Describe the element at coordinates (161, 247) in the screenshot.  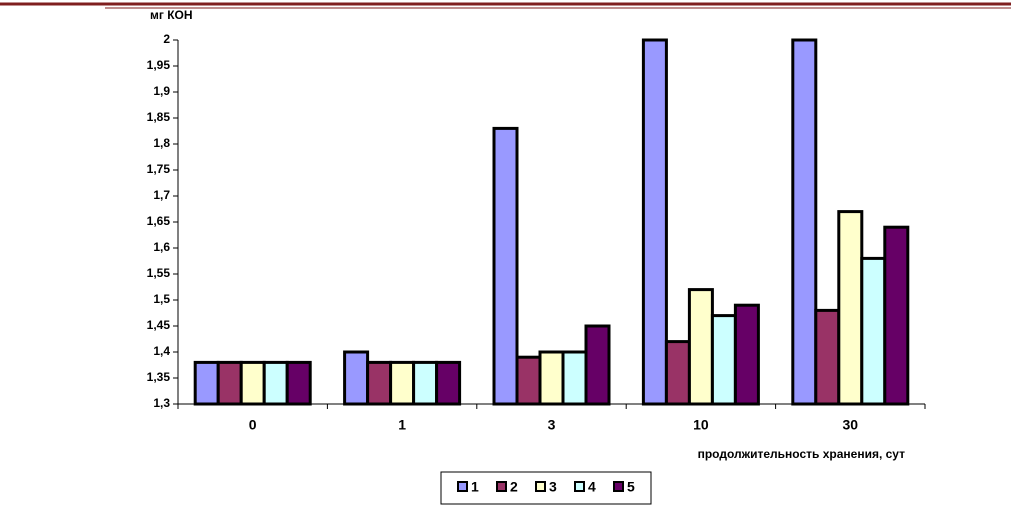
I see `y-tick-label: 1,6` at that location.